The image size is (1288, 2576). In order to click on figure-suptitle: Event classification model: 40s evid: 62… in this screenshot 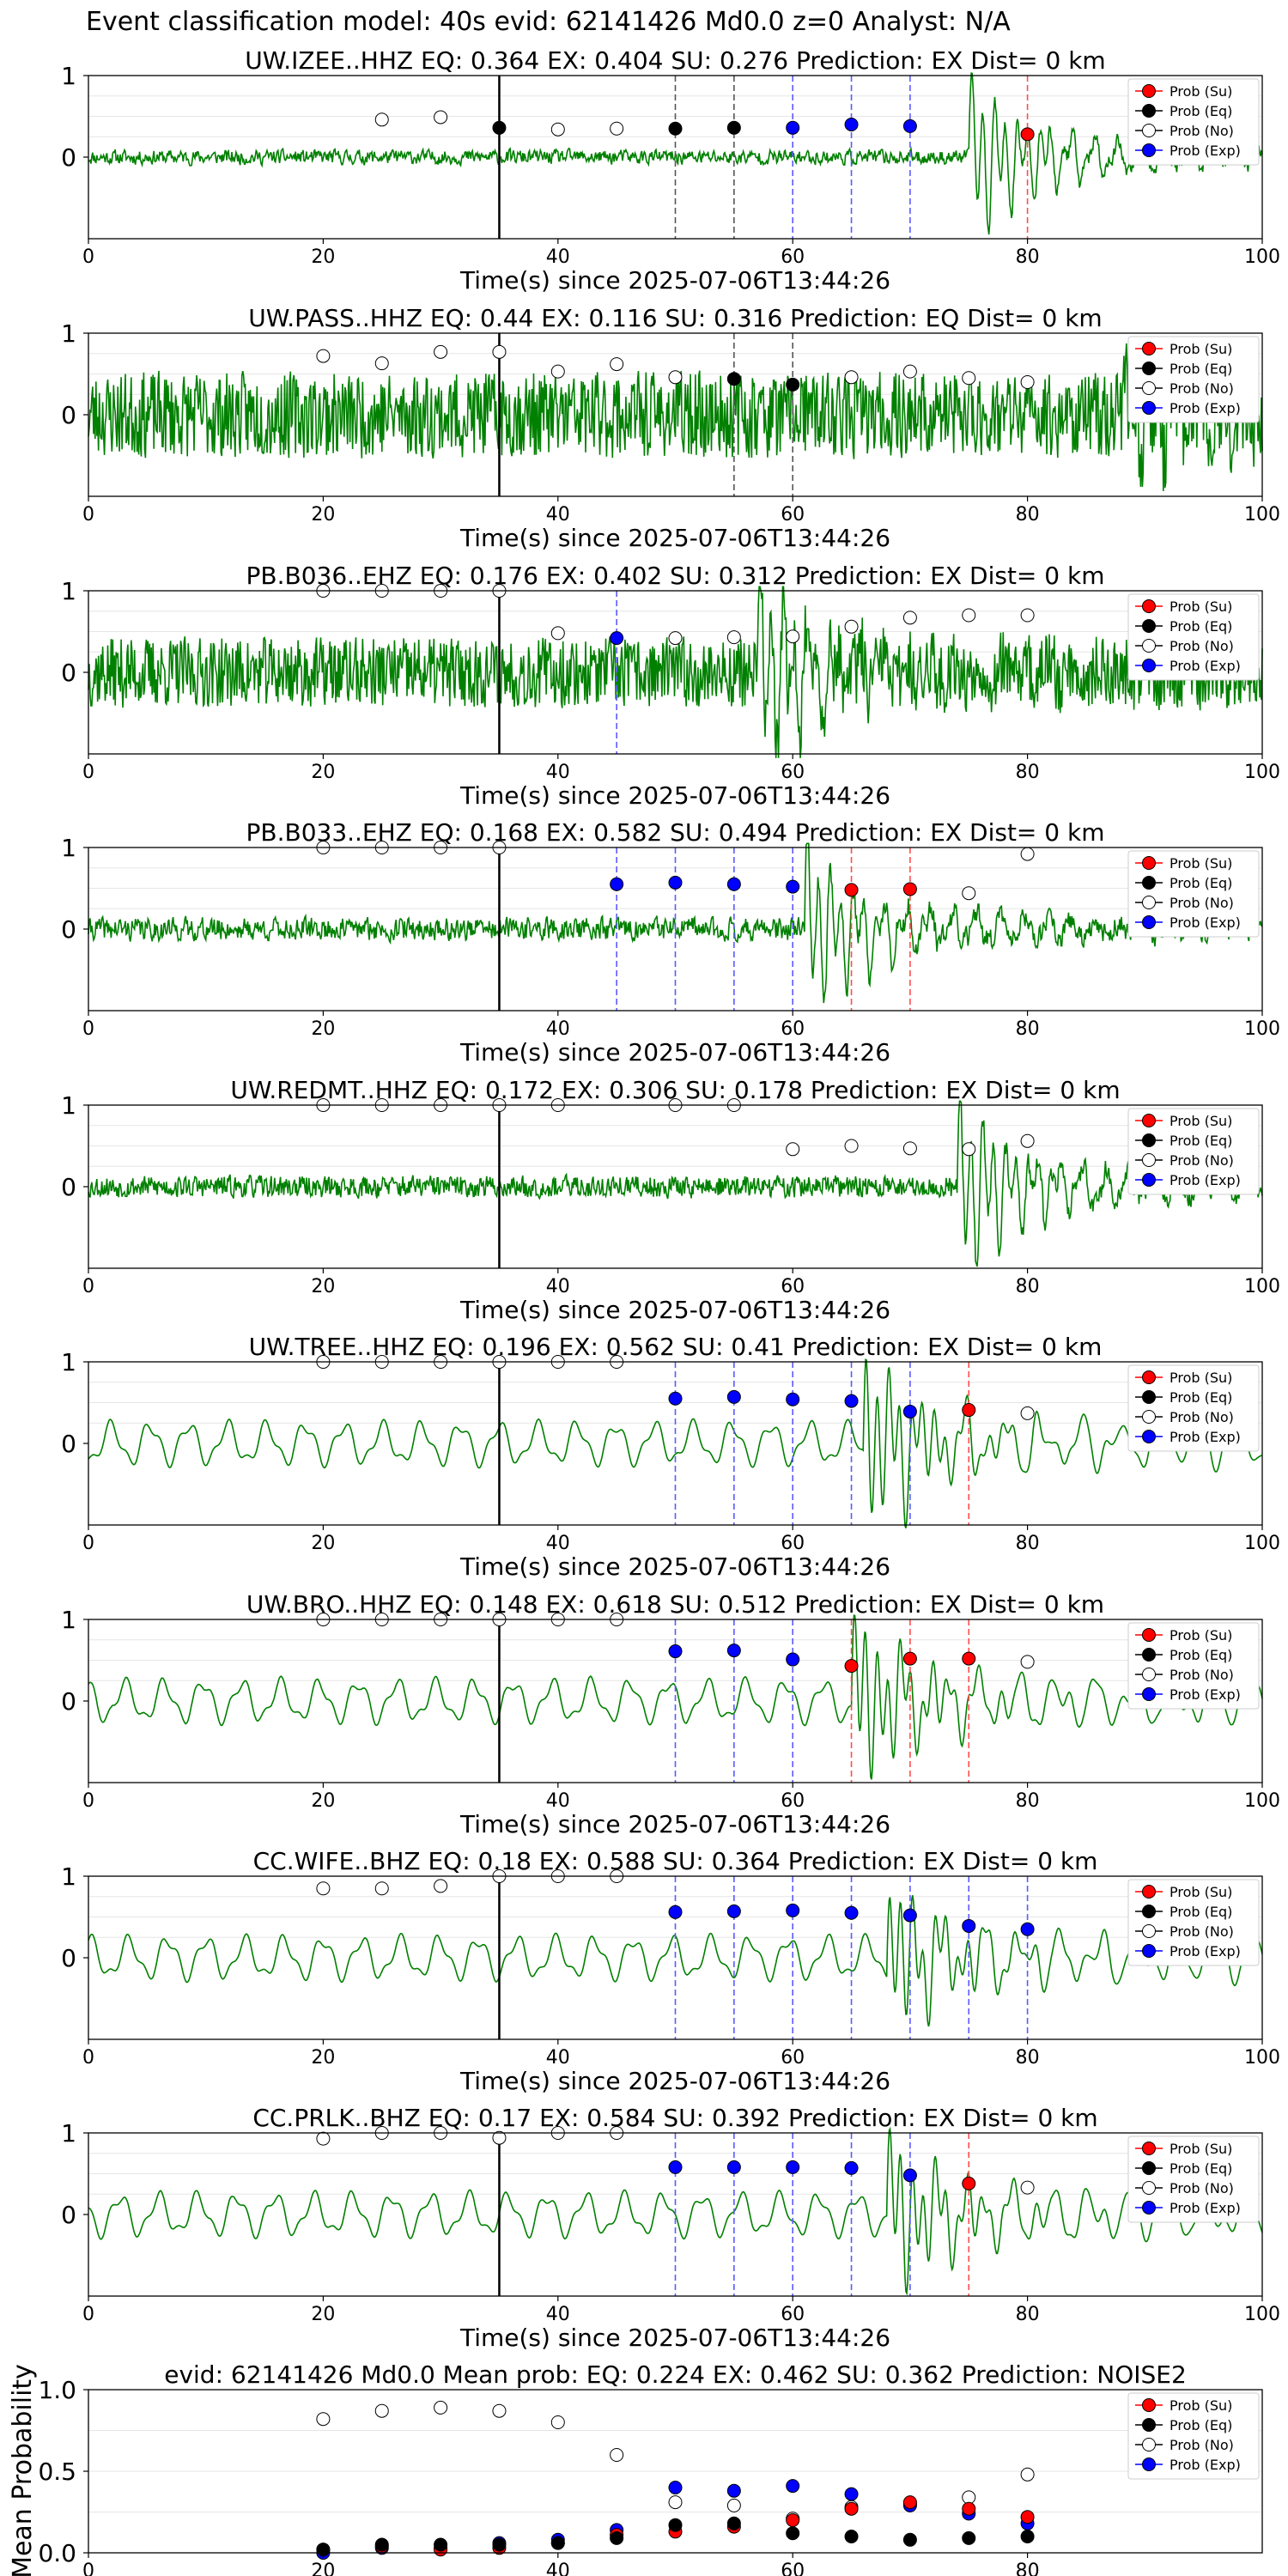, I will do `click(548, 22)`.